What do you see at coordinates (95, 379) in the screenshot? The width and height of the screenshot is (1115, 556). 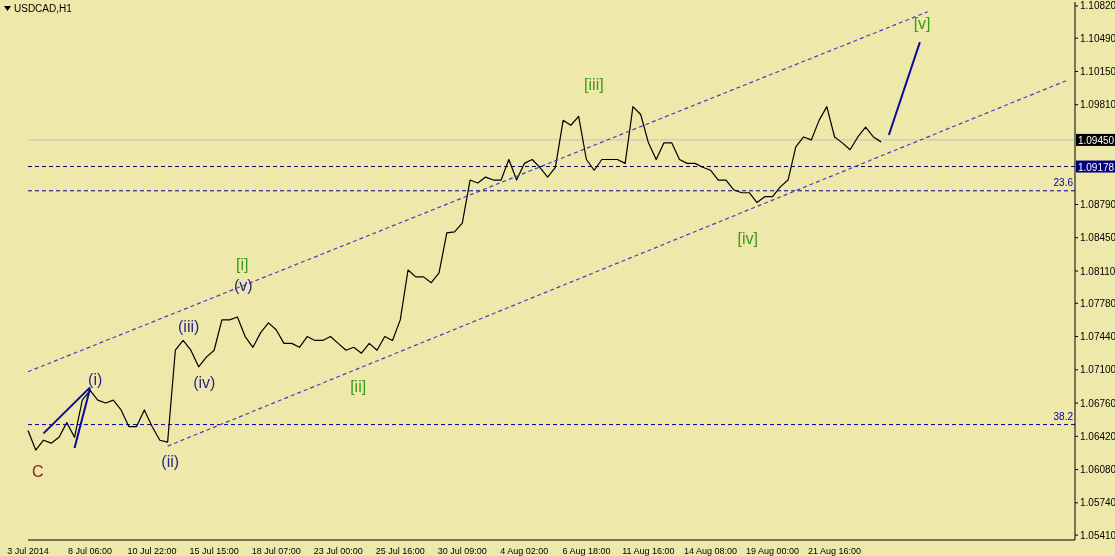 I see `annotation: (i)` at bounding box center [95, 379].